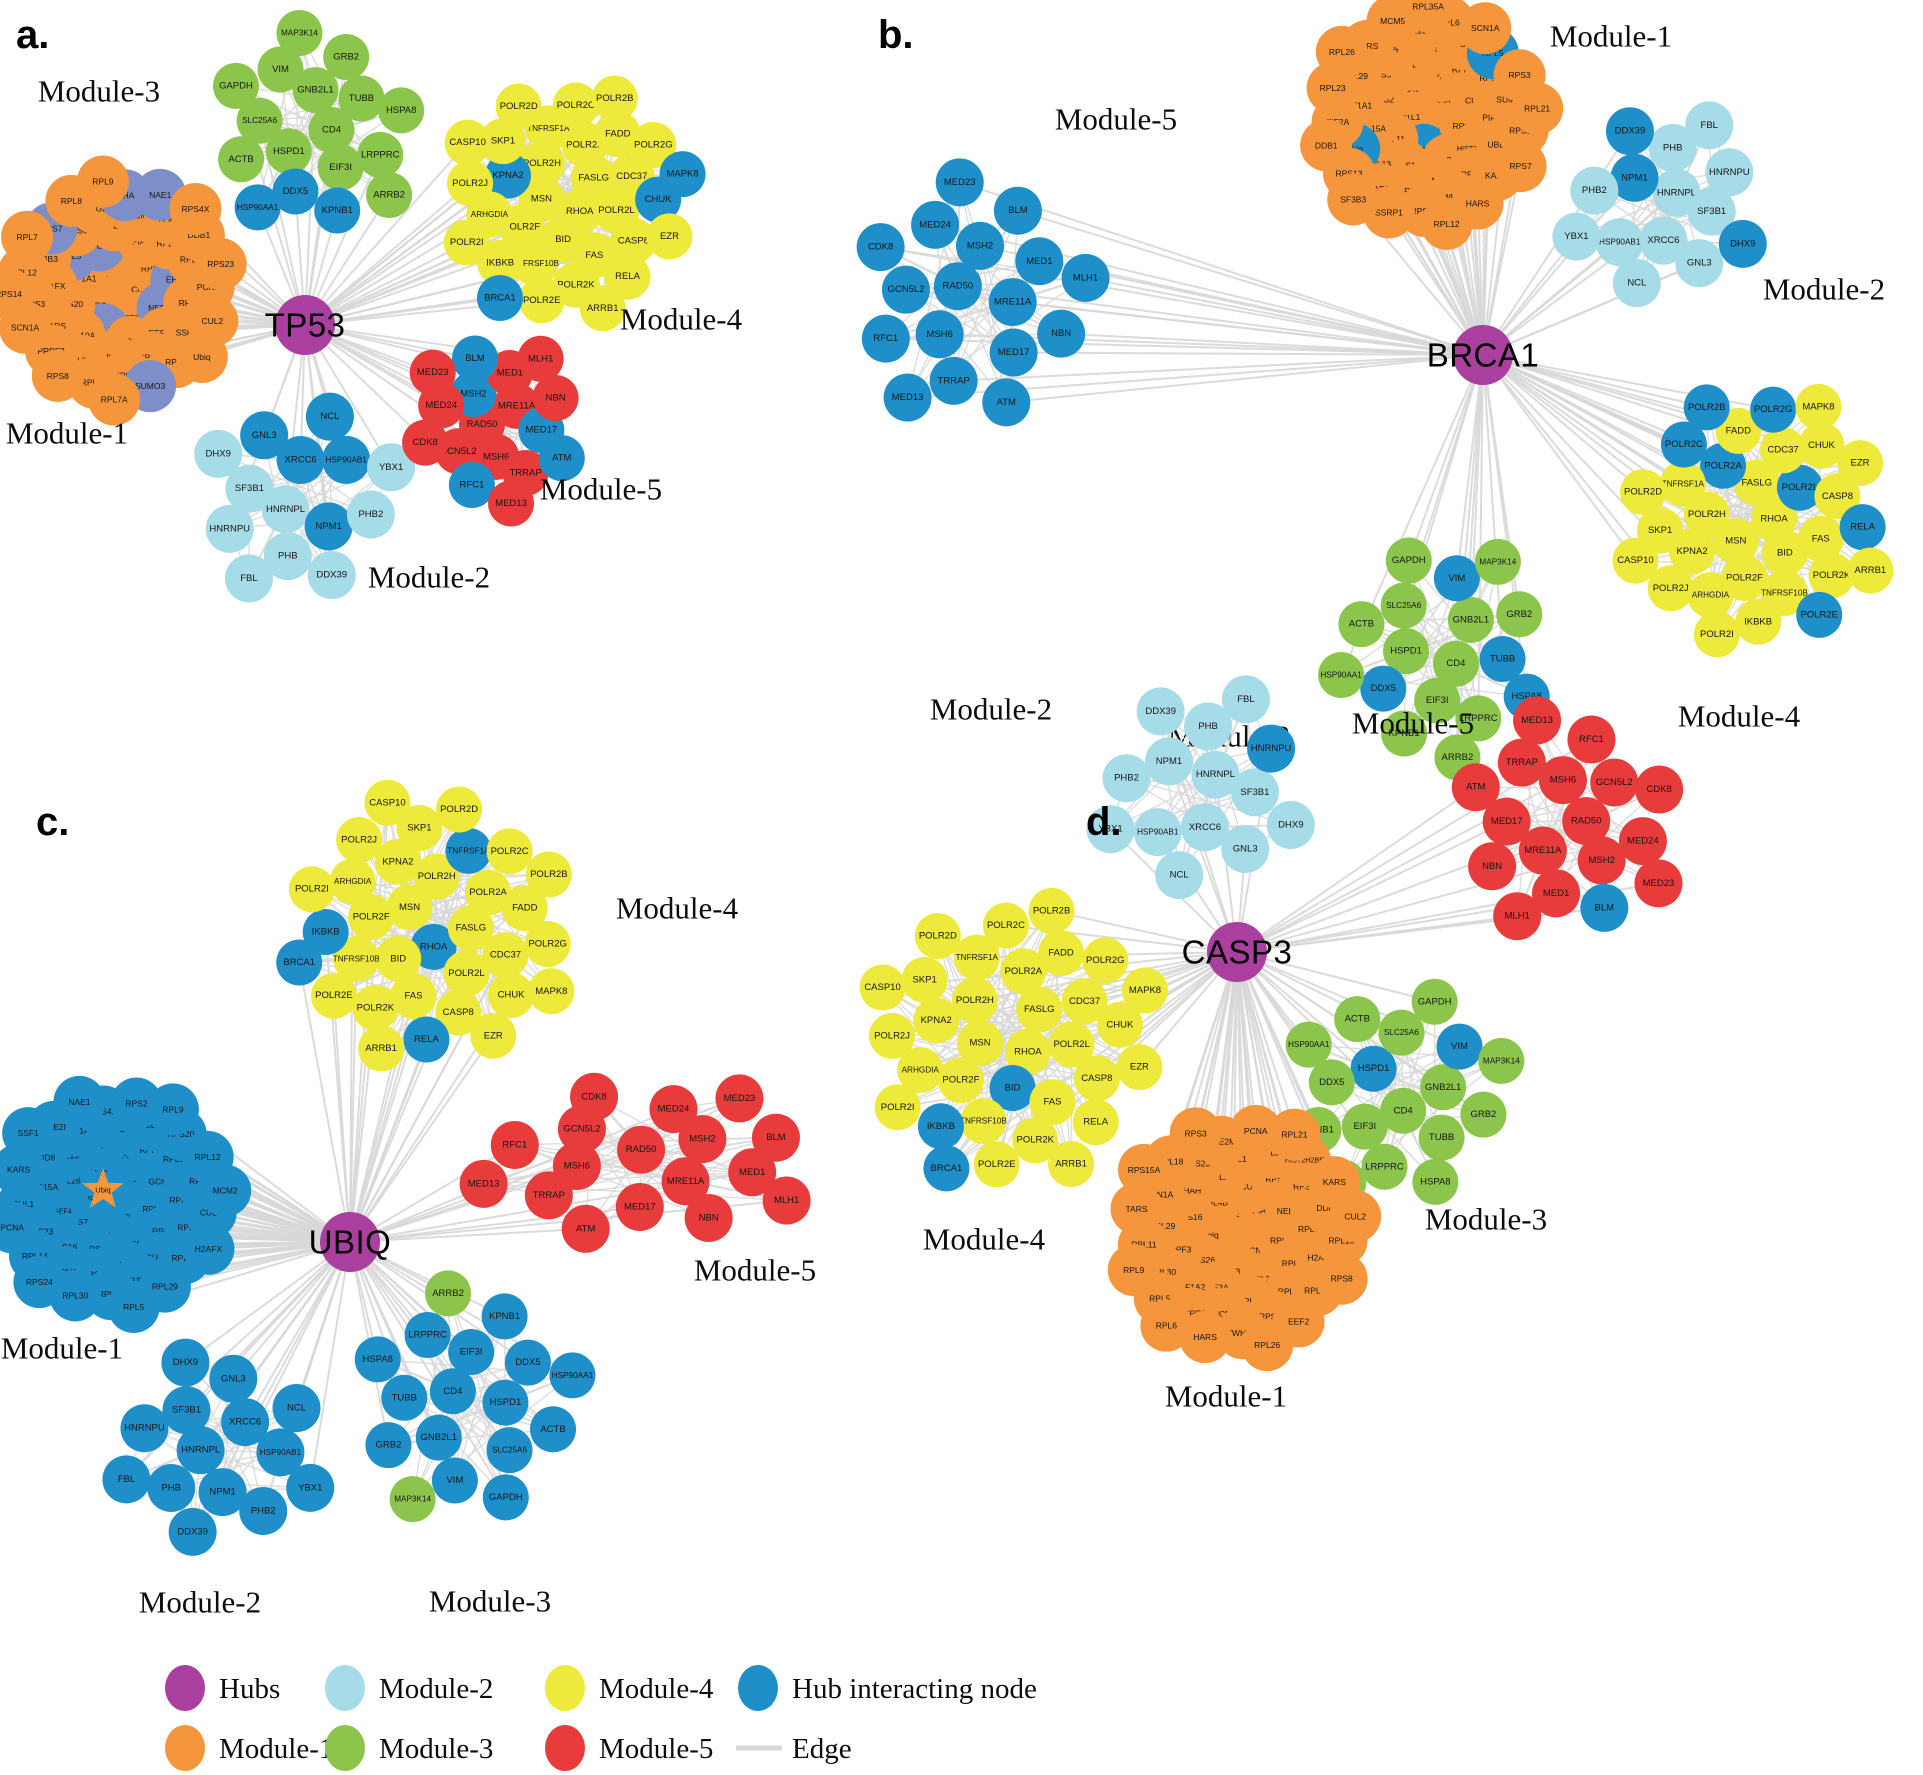 This screenshot has height=1775, width=1923. Describe the element at coordinates (412, 1499) in the screenshot. I see `gene-node-MAP3K14` at that location.